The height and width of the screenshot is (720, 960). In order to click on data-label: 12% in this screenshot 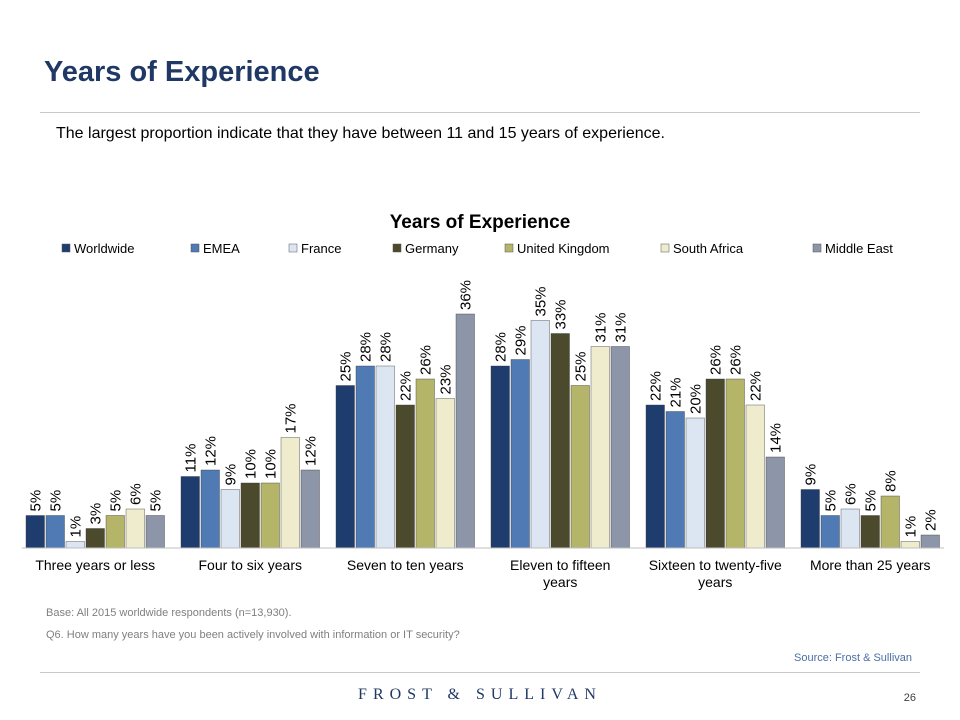, I will do `click(210, 451)`.